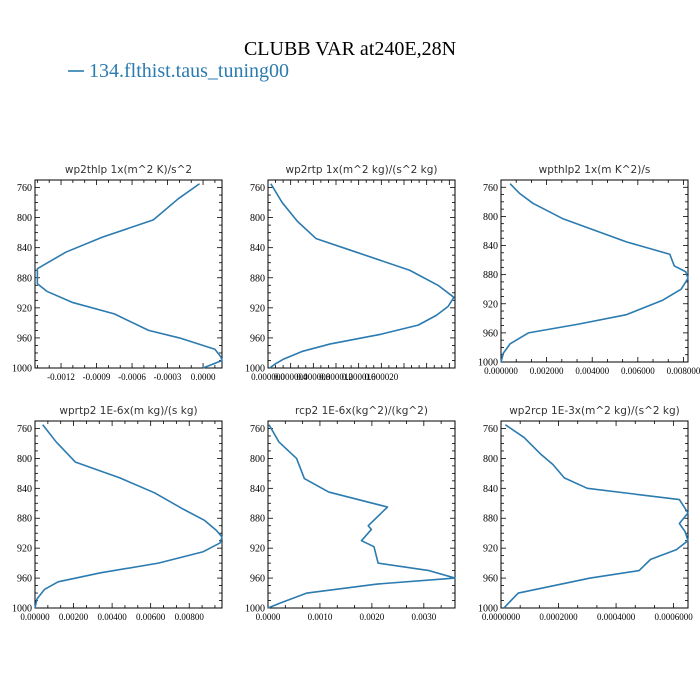 The image size is (700, 700). Describe the element at coordinates (97, 377) in the screenshot. I see `x-tick-label: -0.0009` at that location.